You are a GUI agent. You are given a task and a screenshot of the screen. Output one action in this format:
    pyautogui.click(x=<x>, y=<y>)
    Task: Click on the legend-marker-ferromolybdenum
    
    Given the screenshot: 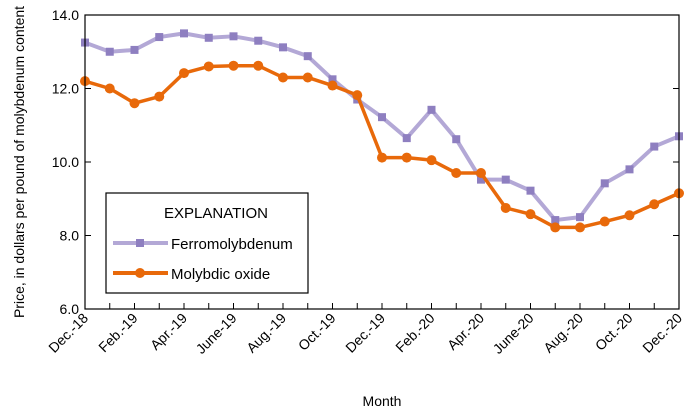 What is the action you would take?
    pyautogui.click(x=140, y=243)
    